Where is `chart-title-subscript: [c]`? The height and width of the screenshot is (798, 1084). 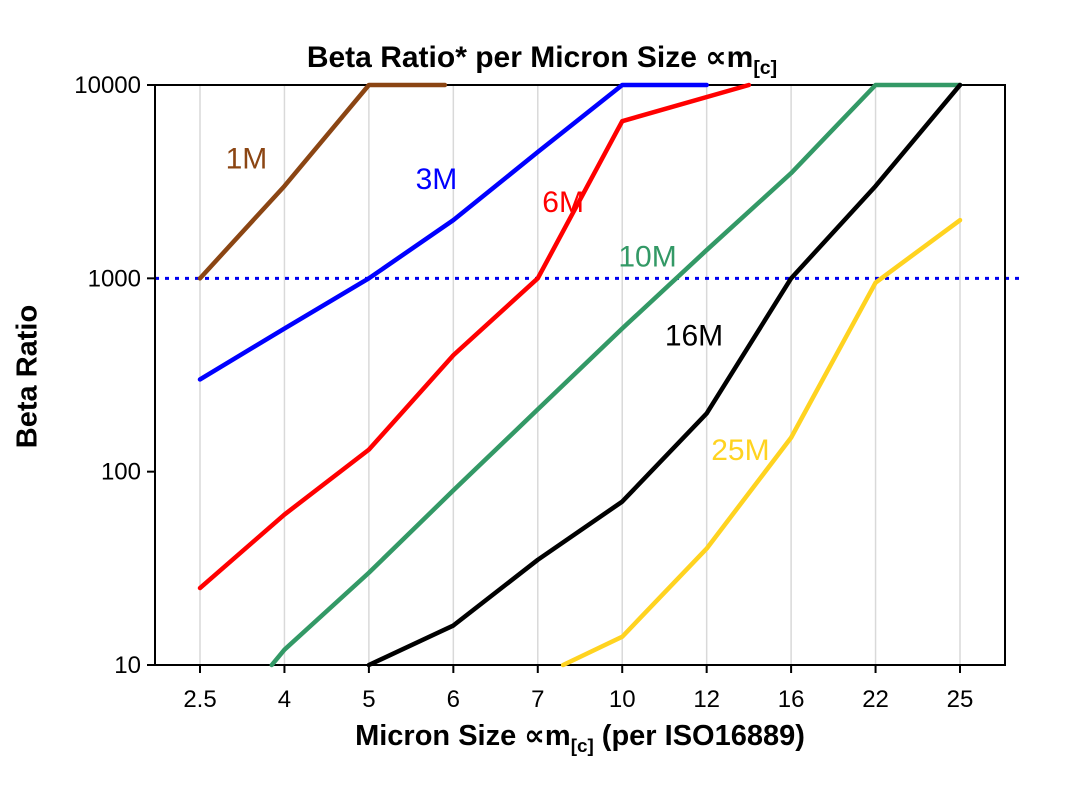 chart-title-subscript: [c] is located at coordinates (765, 68).